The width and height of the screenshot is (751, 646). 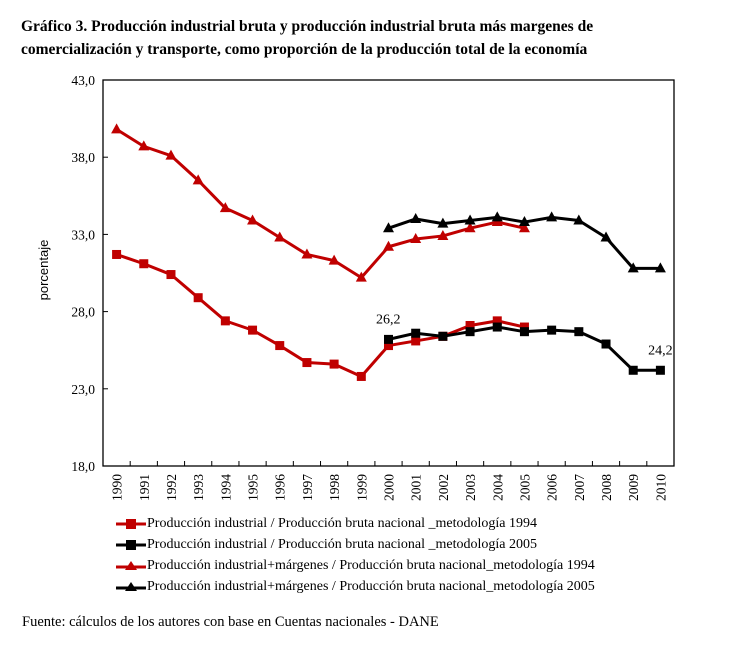 I want to click on data-label: 24,2, so click(x=660, y=350).